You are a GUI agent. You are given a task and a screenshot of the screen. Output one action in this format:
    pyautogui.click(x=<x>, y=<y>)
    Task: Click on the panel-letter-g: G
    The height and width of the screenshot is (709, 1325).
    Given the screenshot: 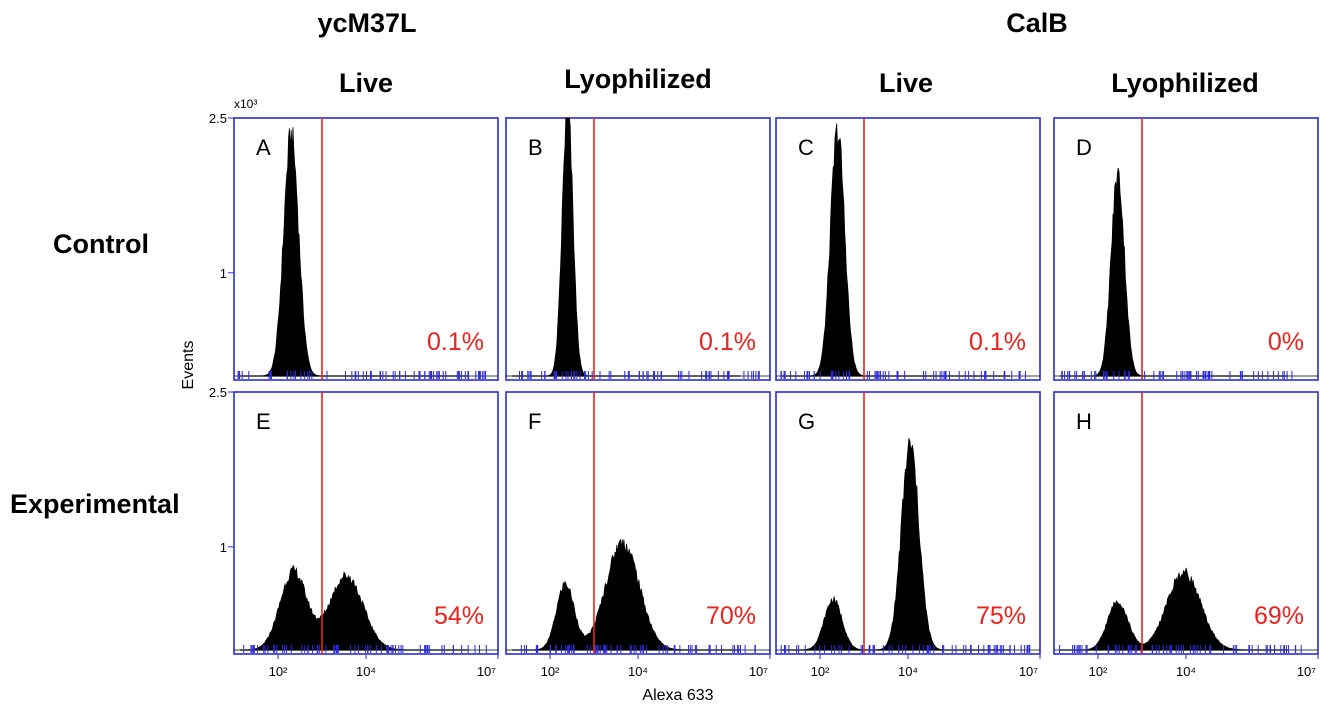 What is the action you would take?
    pyautogui.click(x=806, y=421)
    